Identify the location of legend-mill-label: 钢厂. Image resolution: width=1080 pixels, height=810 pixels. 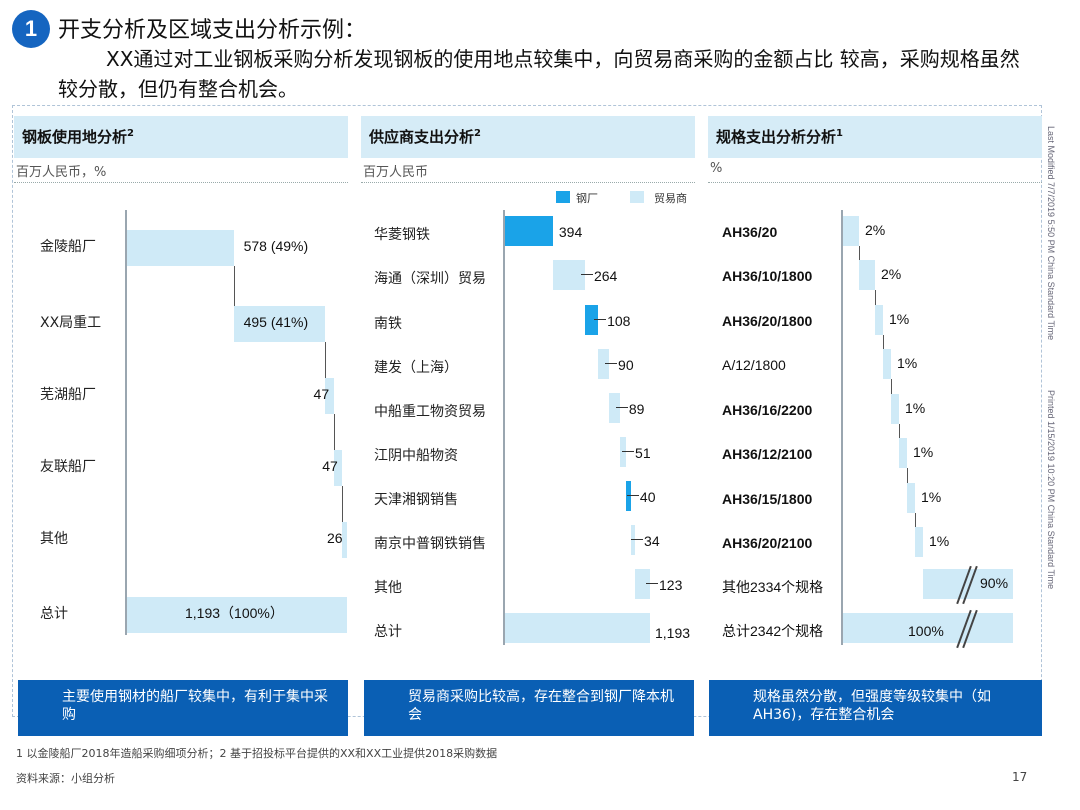
(587, 198).